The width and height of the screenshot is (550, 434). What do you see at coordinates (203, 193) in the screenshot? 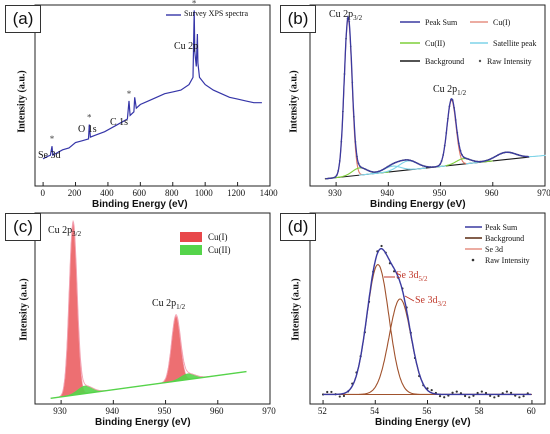
I see `panel-a-xtick-label: 1000` at bounding box center [203, 193].